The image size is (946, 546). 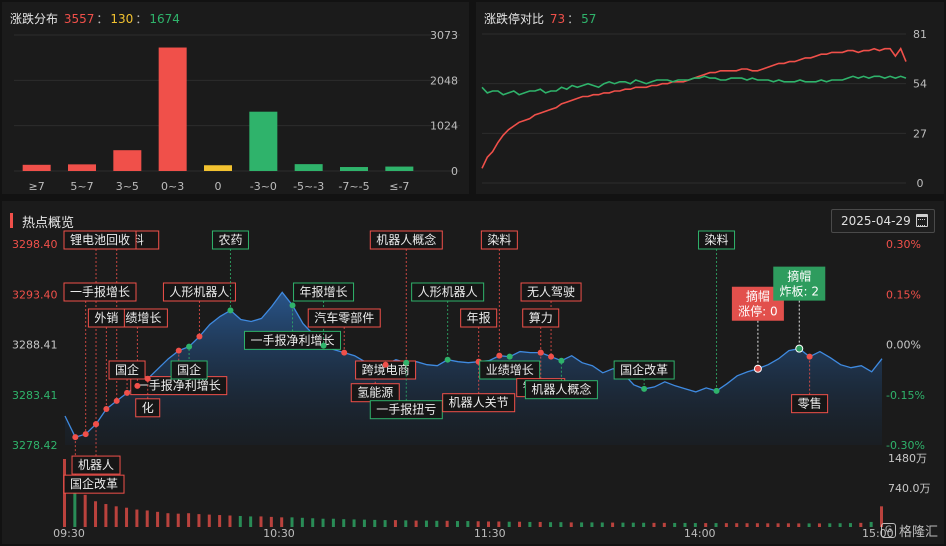 I want to click on annotation-label: 机器人概念, so click(x=406, y=239).